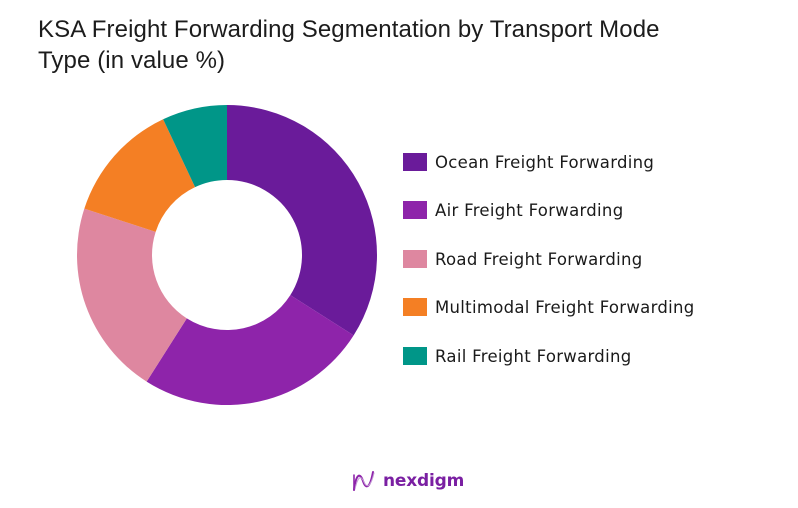 Image resolution: width=798 pixels, height=508 pixels. Describe the element at coordinates (415, 356) in the screenshot. I see `legend-swatch-rail` at that location.